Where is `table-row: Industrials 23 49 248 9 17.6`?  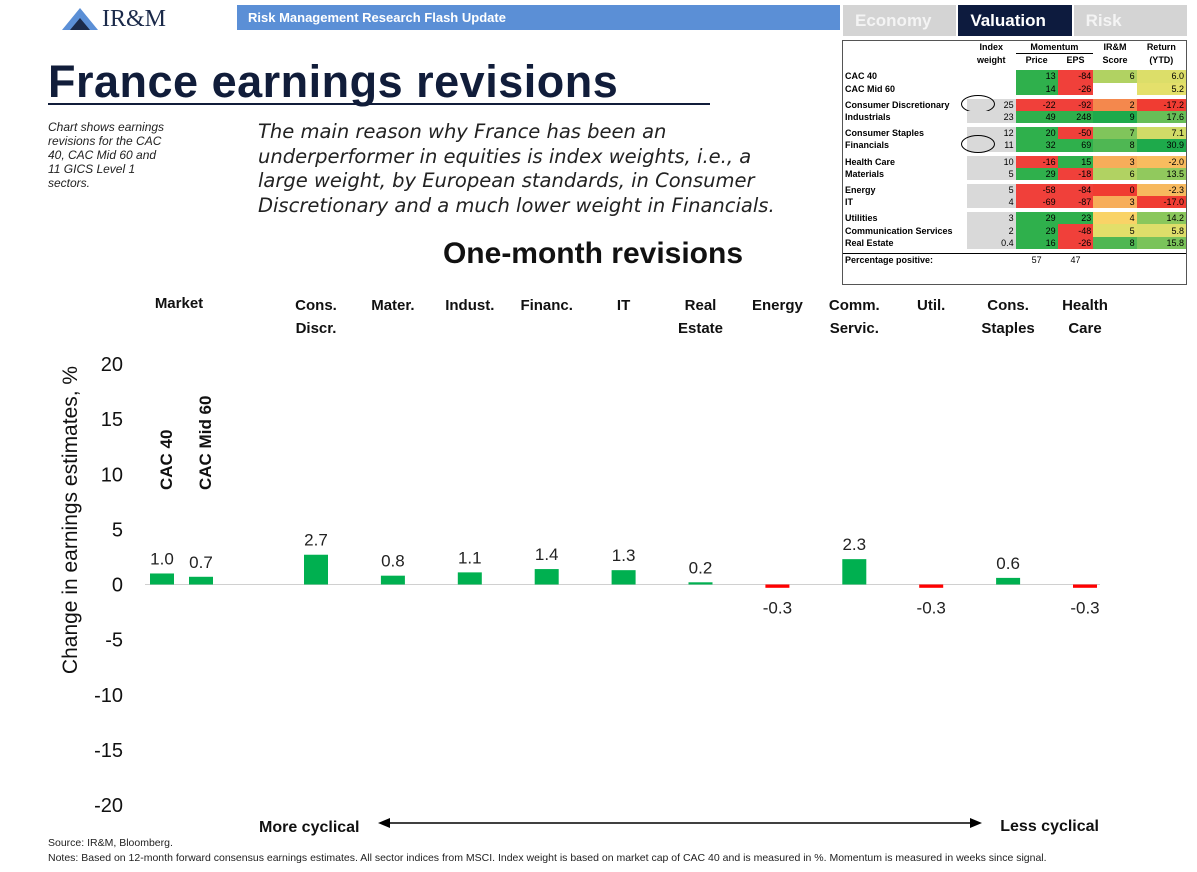
table-row: Industrials 23 49 248 9 17.6 is located at coordinates (1014, 117).